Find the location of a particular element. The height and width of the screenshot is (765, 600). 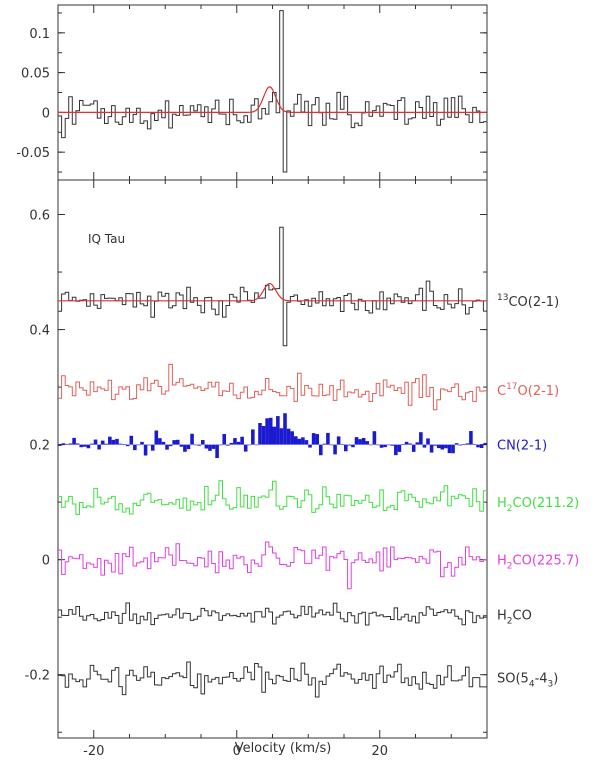

series-label: CN(2-1) is located at coordinates (522, 446).